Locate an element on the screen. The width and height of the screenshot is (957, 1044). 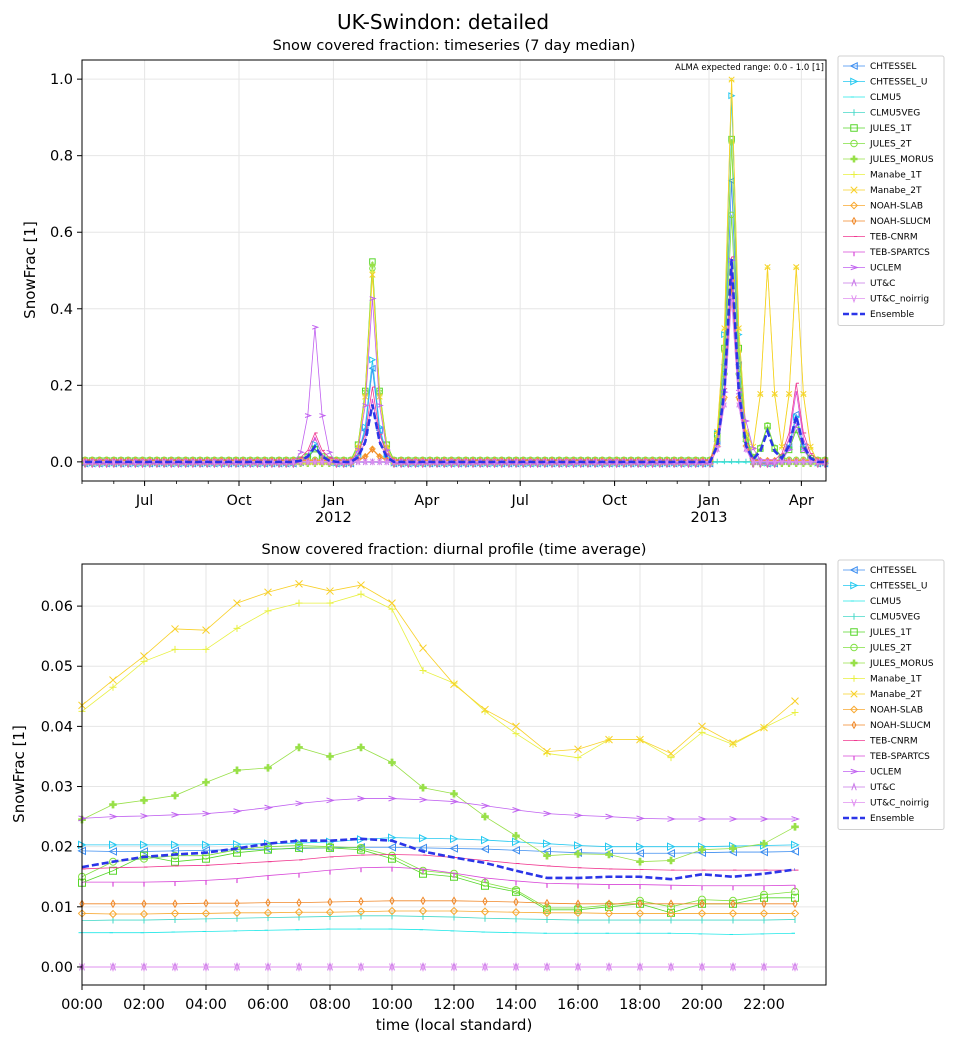
x-tick-label: 04:00 is located at coordinates (206, 1005).